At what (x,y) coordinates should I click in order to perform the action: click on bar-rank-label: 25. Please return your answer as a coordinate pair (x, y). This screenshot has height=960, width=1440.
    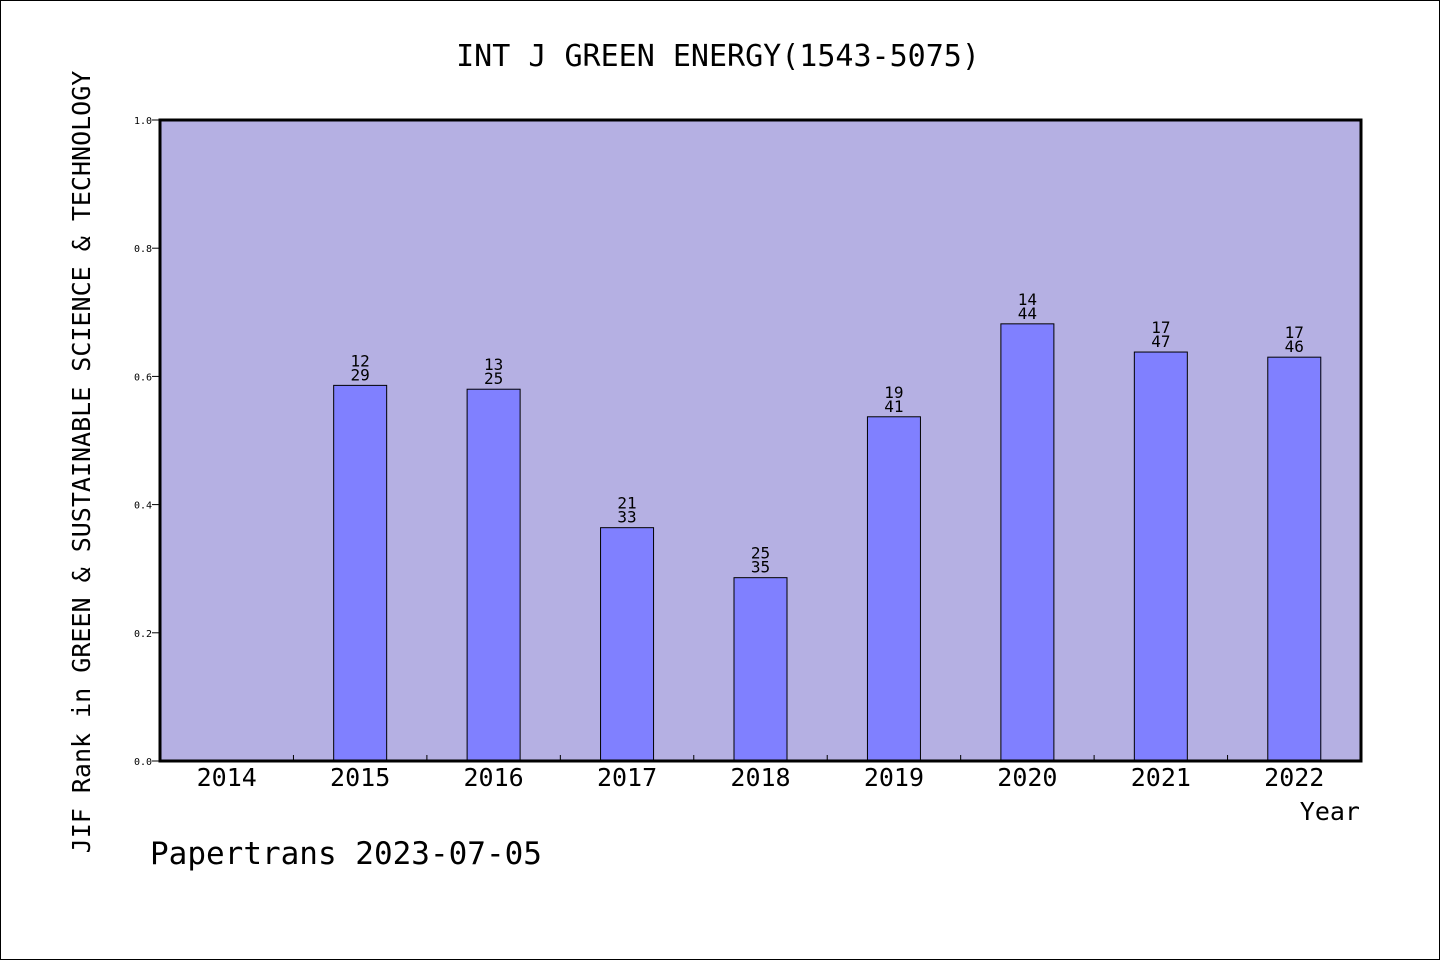
    Looking at the image, I should click on (760, 553).